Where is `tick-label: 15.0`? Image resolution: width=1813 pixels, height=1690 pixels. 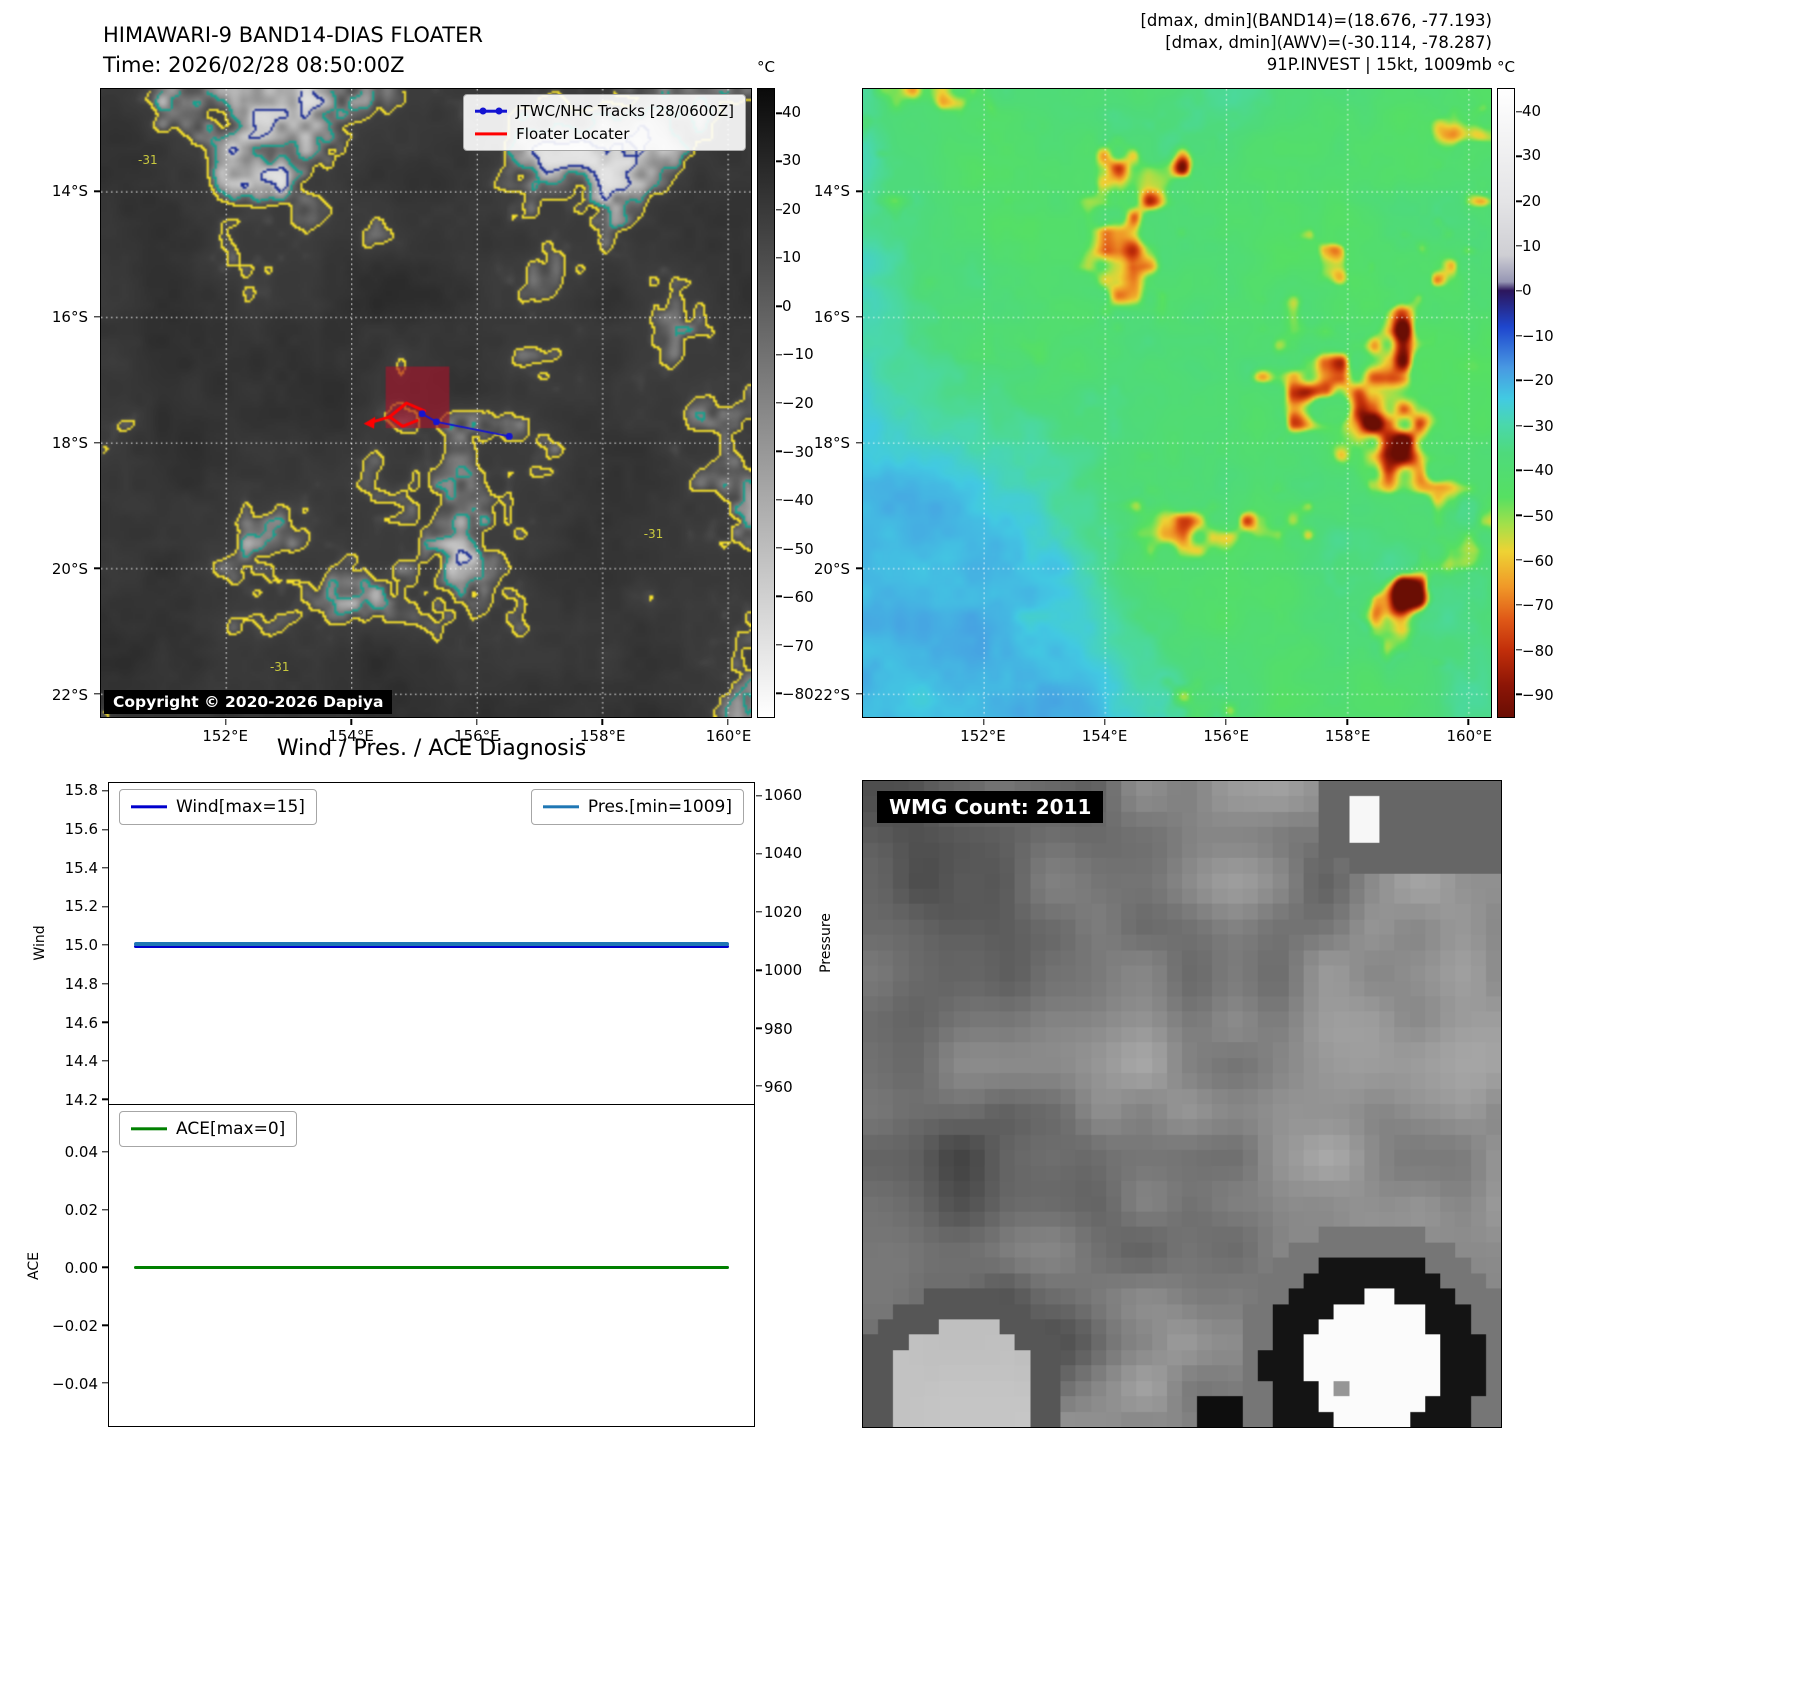
tick-label: 15.0 is located at coordinates (81, 945).